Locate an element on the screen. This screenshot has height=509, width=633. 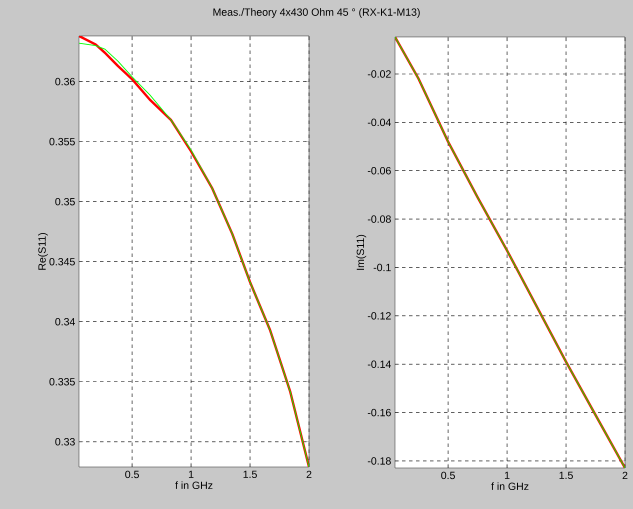
y-tick-label: 0.335 is located at coordinates (62, 382).